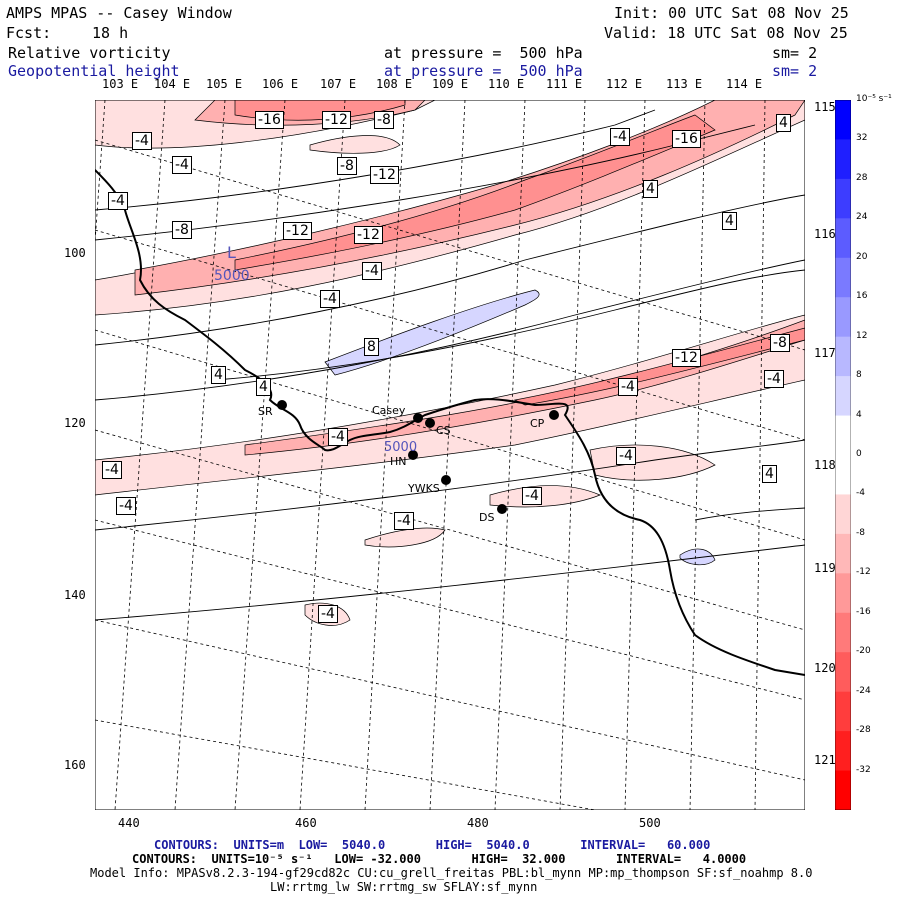 This screenshot has width=900, height=900. What do you see at coordinates (418, 457) in the screenshot?
I see `station-markers` at bounding box center [418, 457].